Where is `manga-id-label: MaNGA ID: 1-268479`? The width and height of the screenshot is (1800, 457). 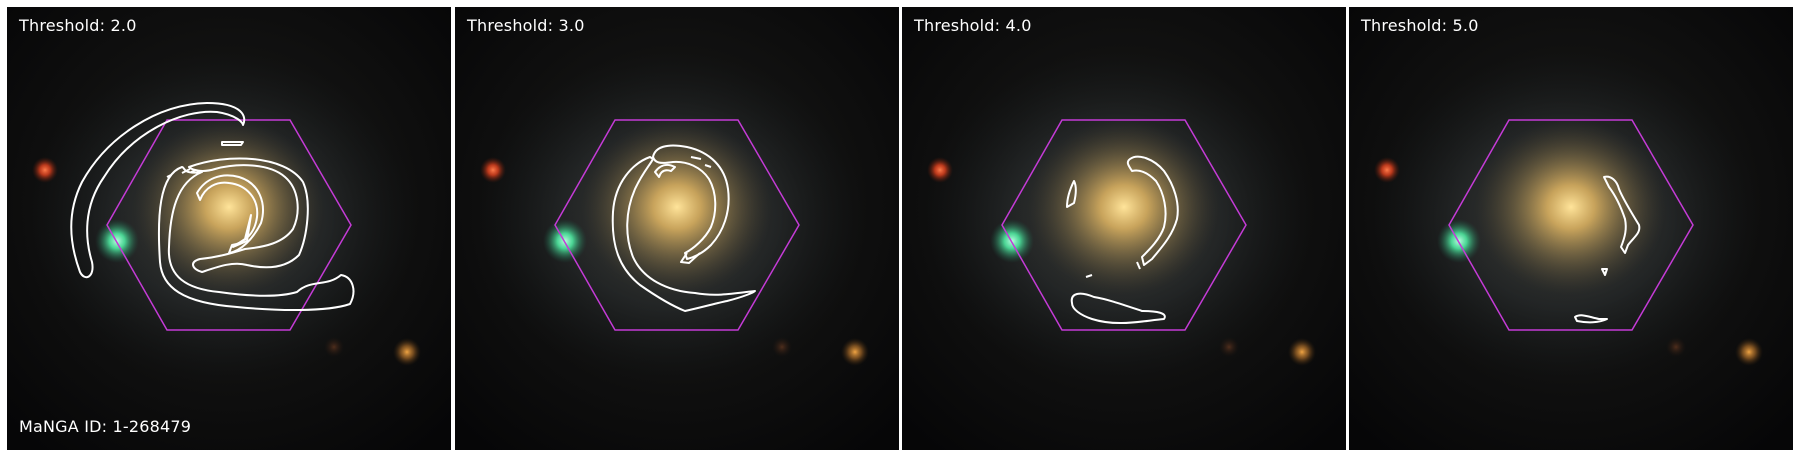
manga-id-label: MaNGA ID: 1-268479 is located at coordinates (105, 426).